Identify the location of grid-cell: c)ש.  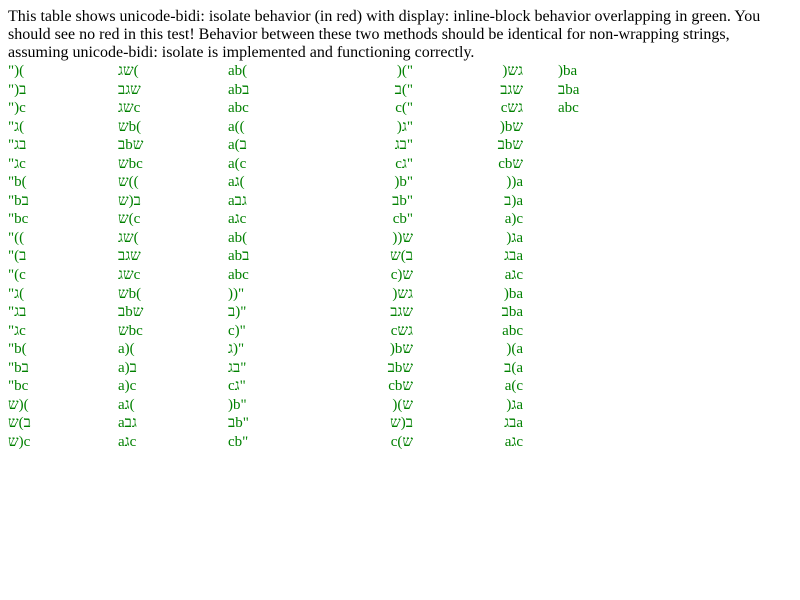
(401, 275).